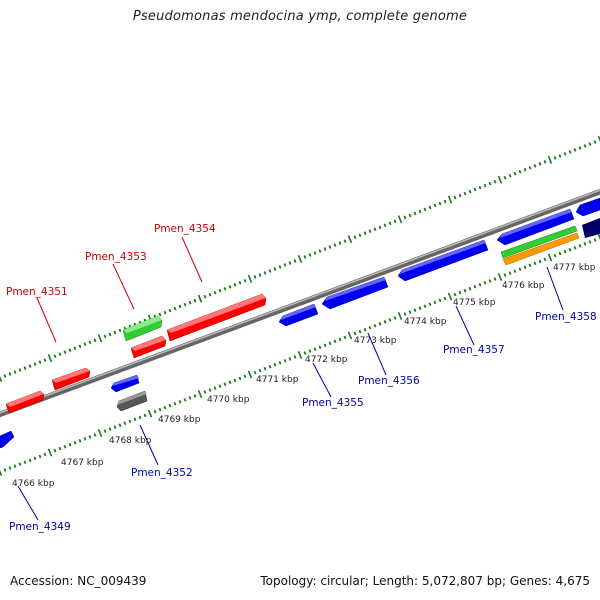 Image resolution: width=600 pixels, height=600 pixels. What do you see at coordinates (375, 341) in the screenshot?
I see `scale-label: 4773 kbp` at bounding box center [375, 341].